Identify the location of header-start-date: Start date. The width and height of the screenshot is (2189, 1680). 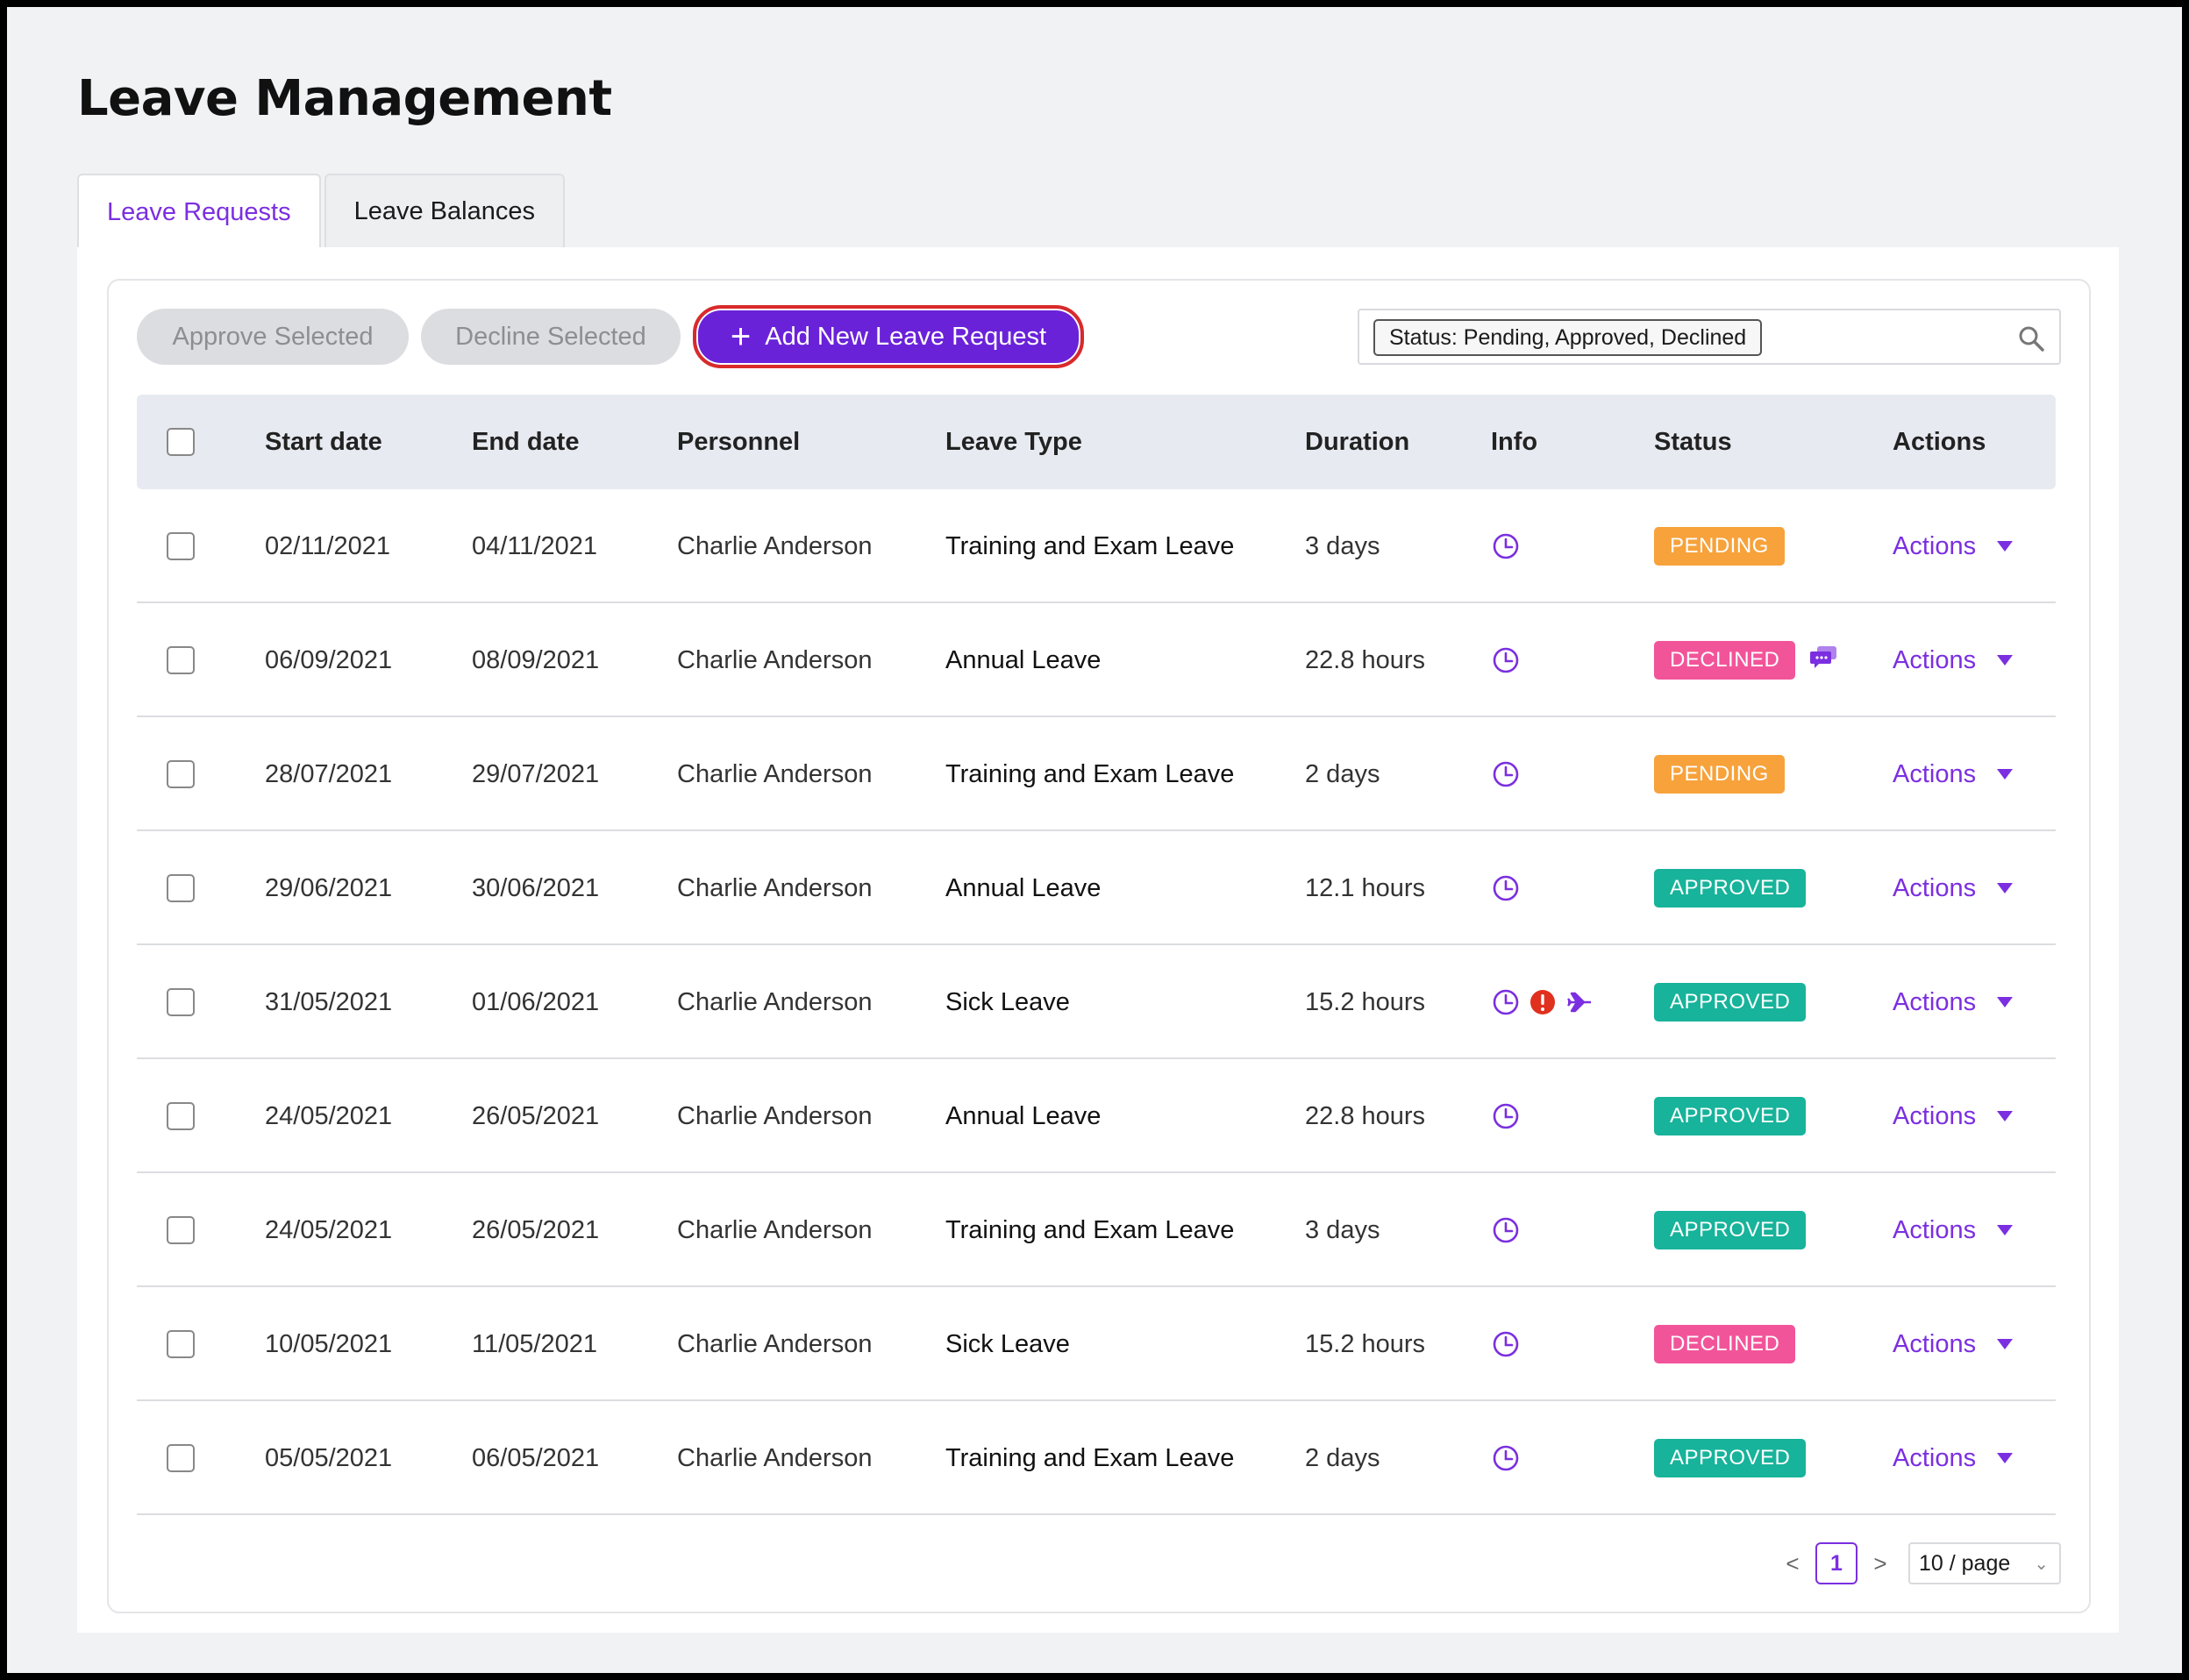
(323, 441).